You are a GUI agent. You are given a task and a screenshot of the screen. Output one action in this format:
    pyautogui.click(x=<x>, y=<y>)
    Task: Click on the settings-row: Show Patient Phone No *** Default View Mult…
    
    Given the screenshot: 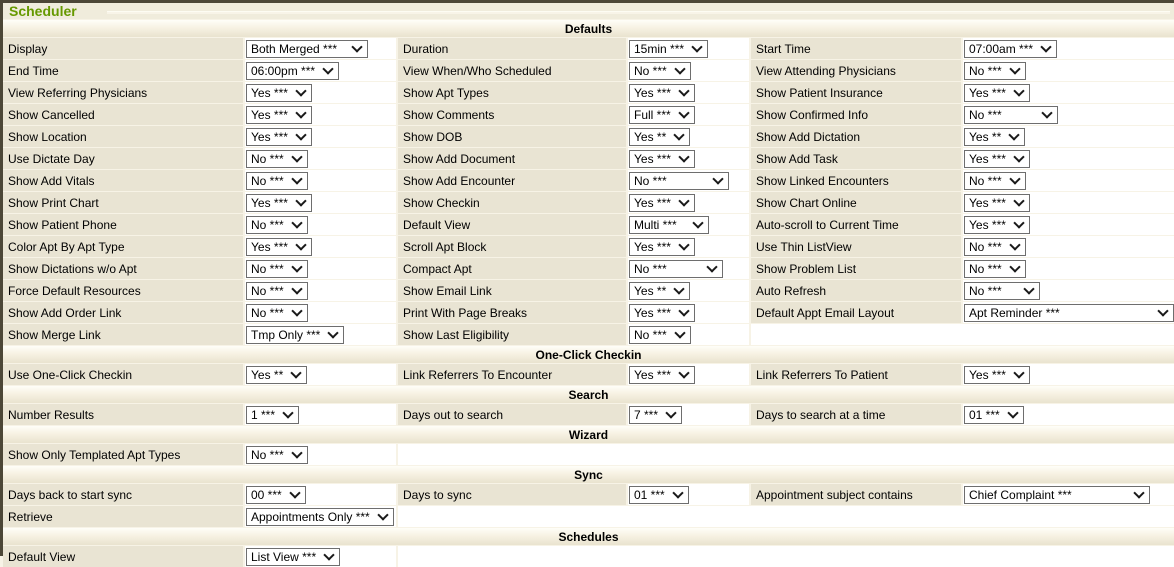 What is the action you would take?
    pyautogui.click(x=588, y=224)
    